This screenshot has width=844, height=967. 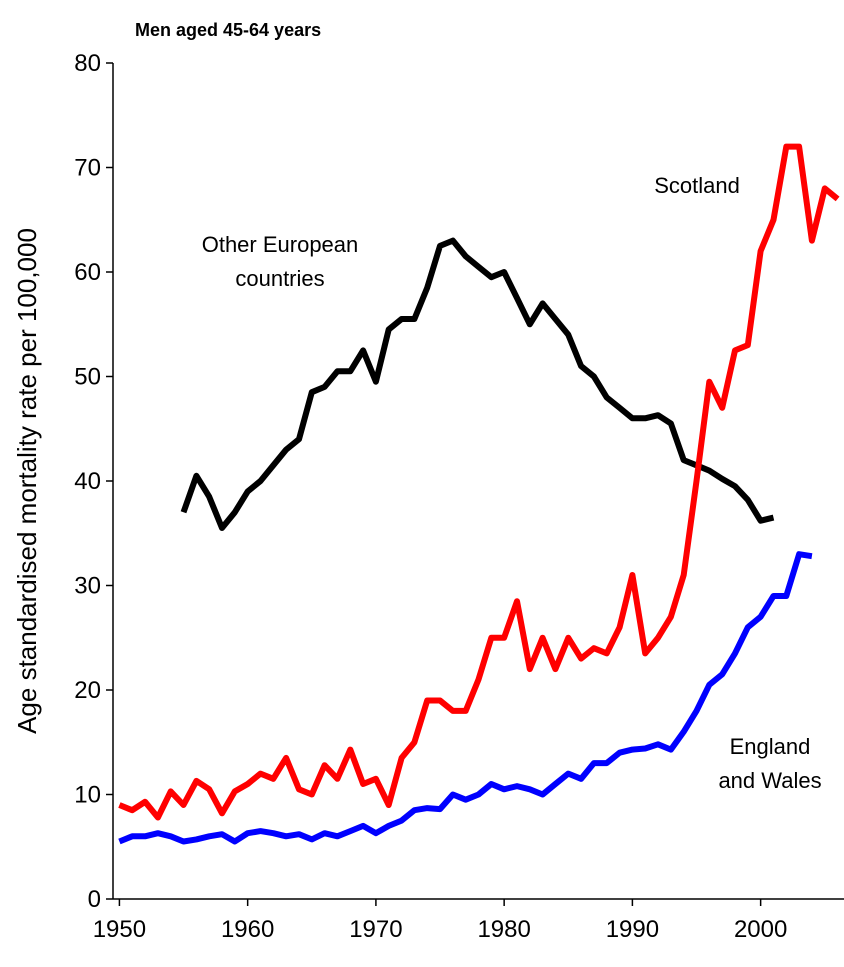 I want to click on x-tick-label: 1950, so click(x=119, y=929).